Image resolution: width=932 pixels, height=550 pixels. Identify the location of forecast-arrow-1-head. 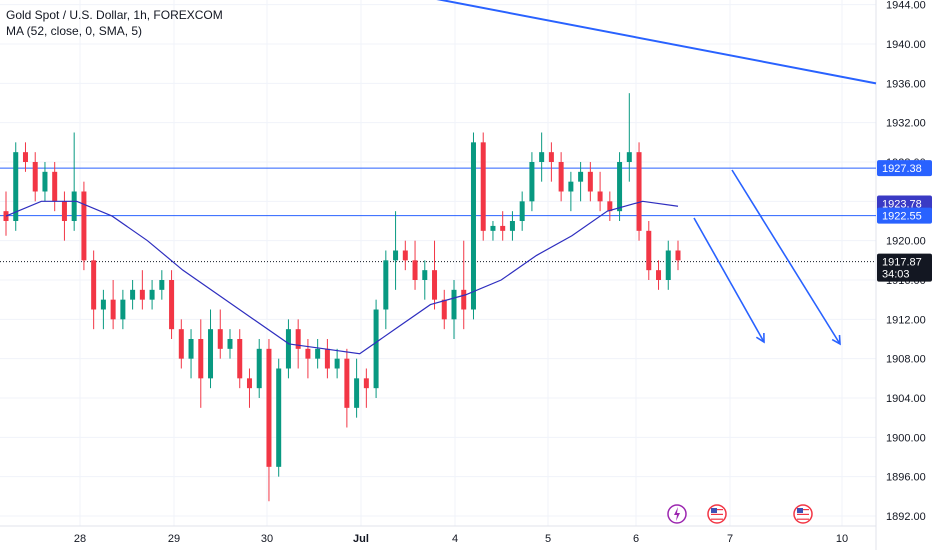
(760, 338).